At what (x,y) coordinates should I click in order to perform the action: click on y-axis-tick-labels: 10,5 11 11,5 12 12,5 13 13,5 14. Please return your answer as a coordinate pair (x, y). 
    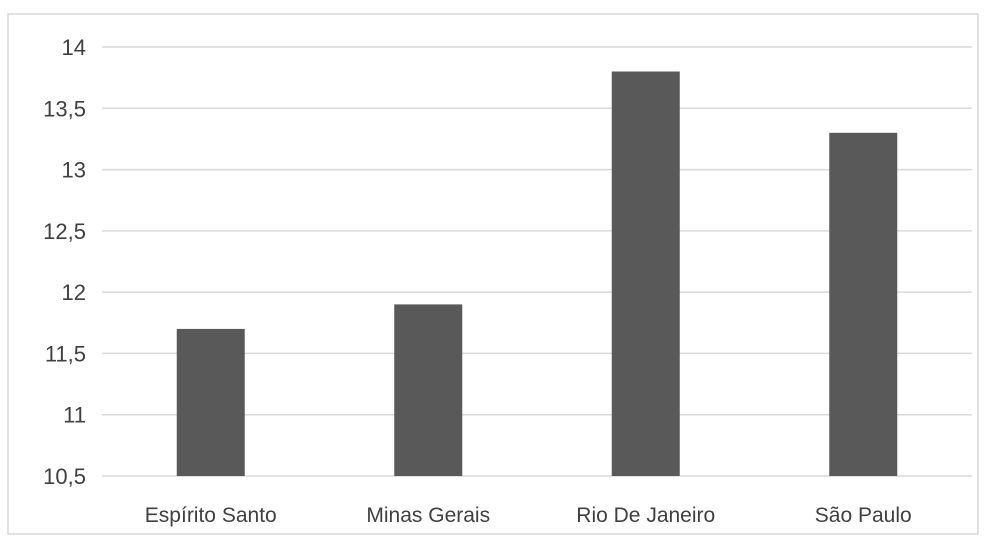
    Looking at the image, I should click on (64, 262).